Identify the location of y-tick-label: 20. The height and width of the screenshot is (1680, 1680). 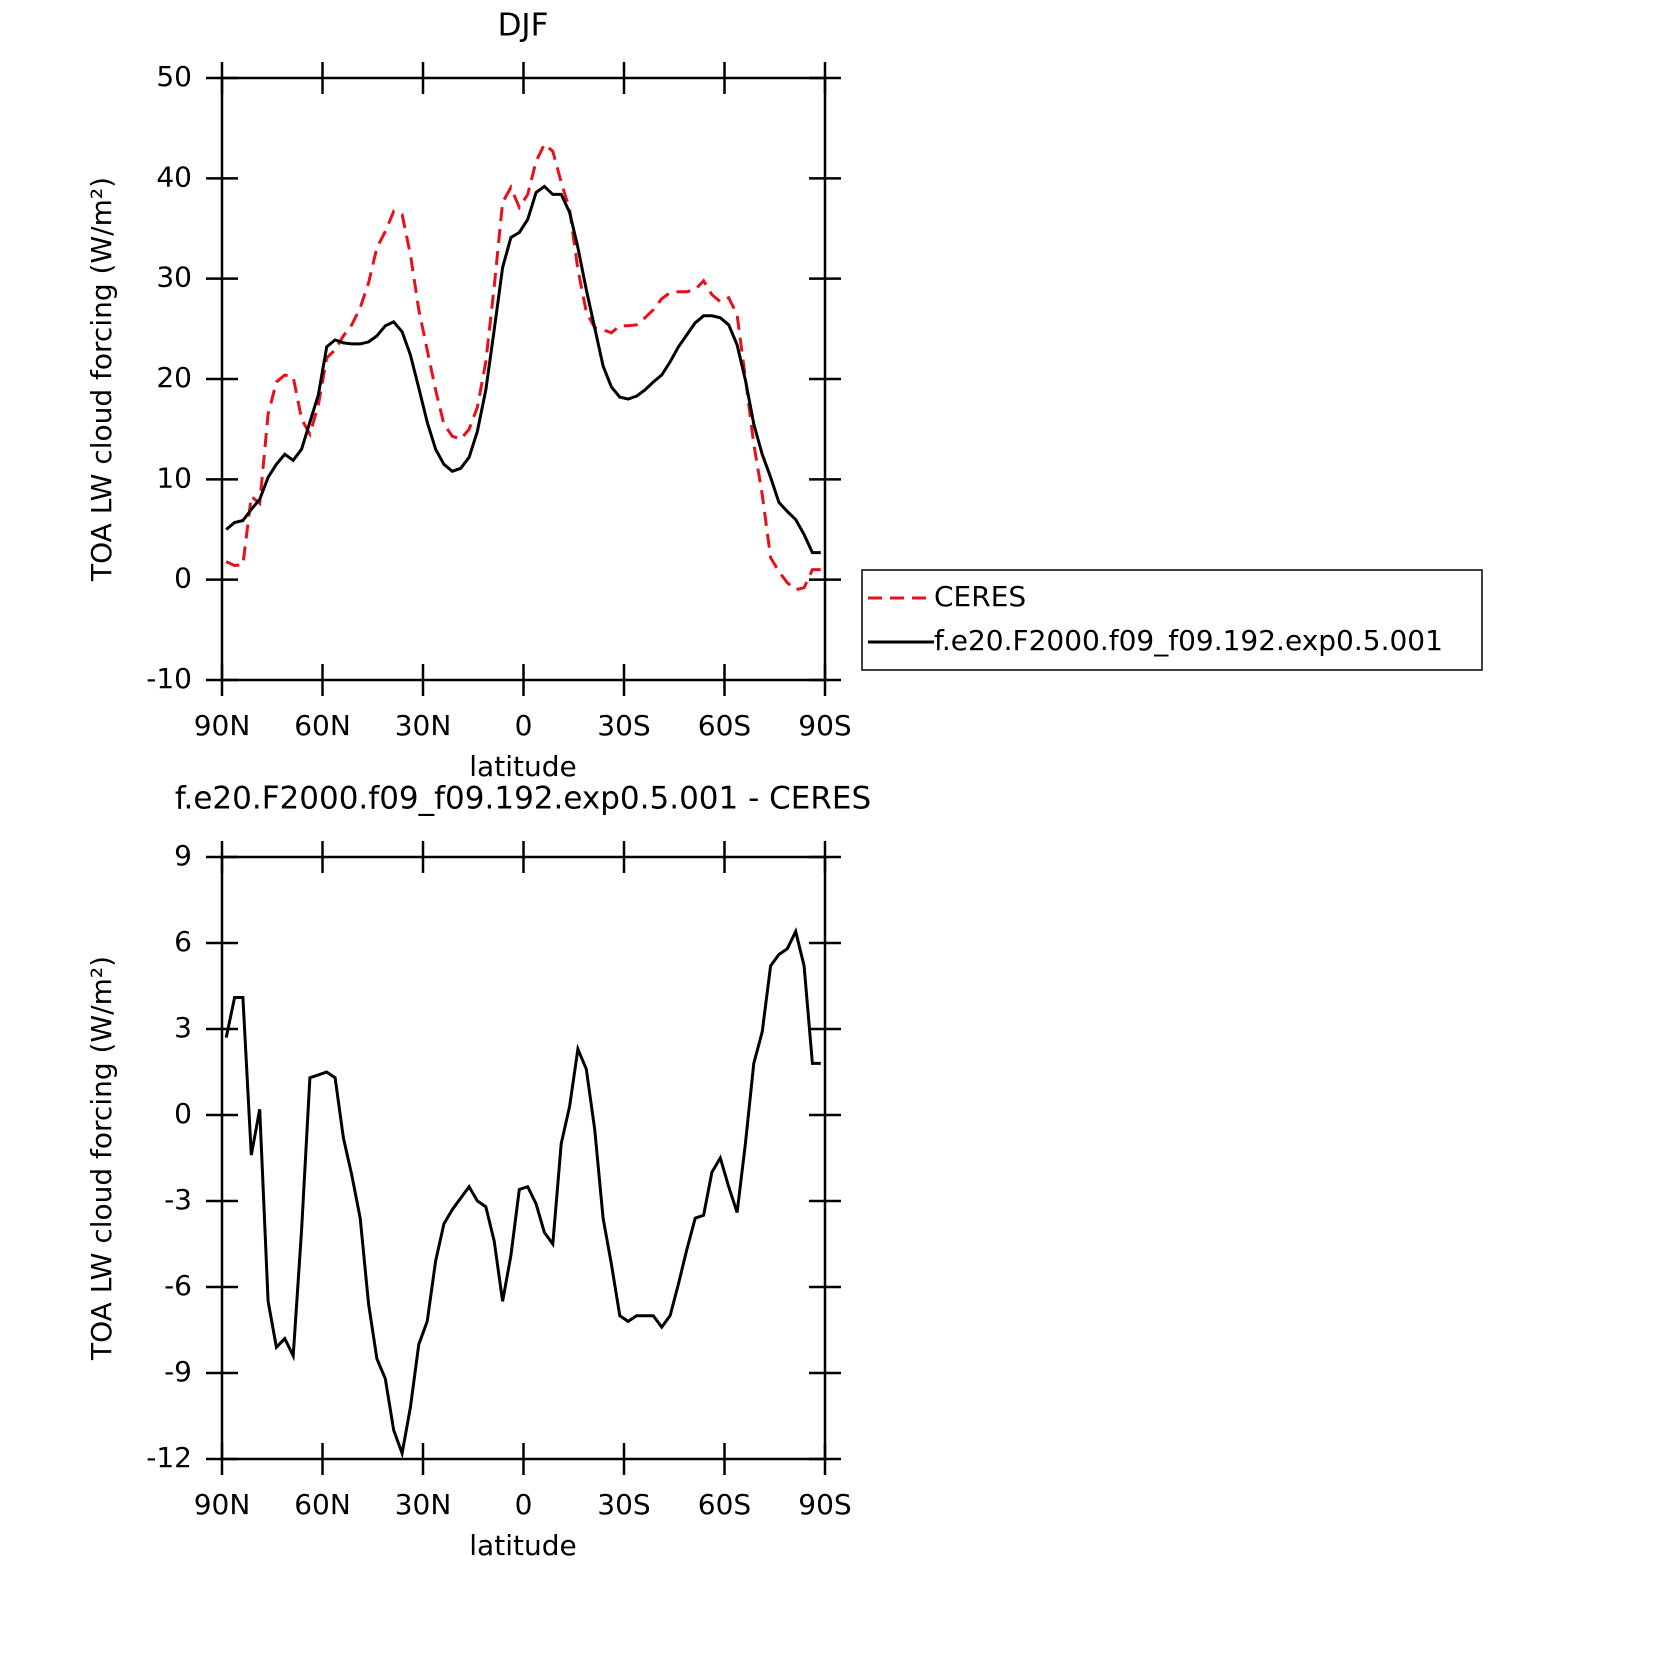
(174, 377).